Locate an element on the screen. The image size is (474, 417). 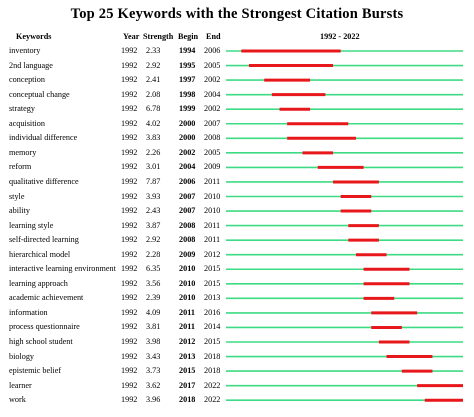
begin-value: 2015 is located at coordinates (187, 371).